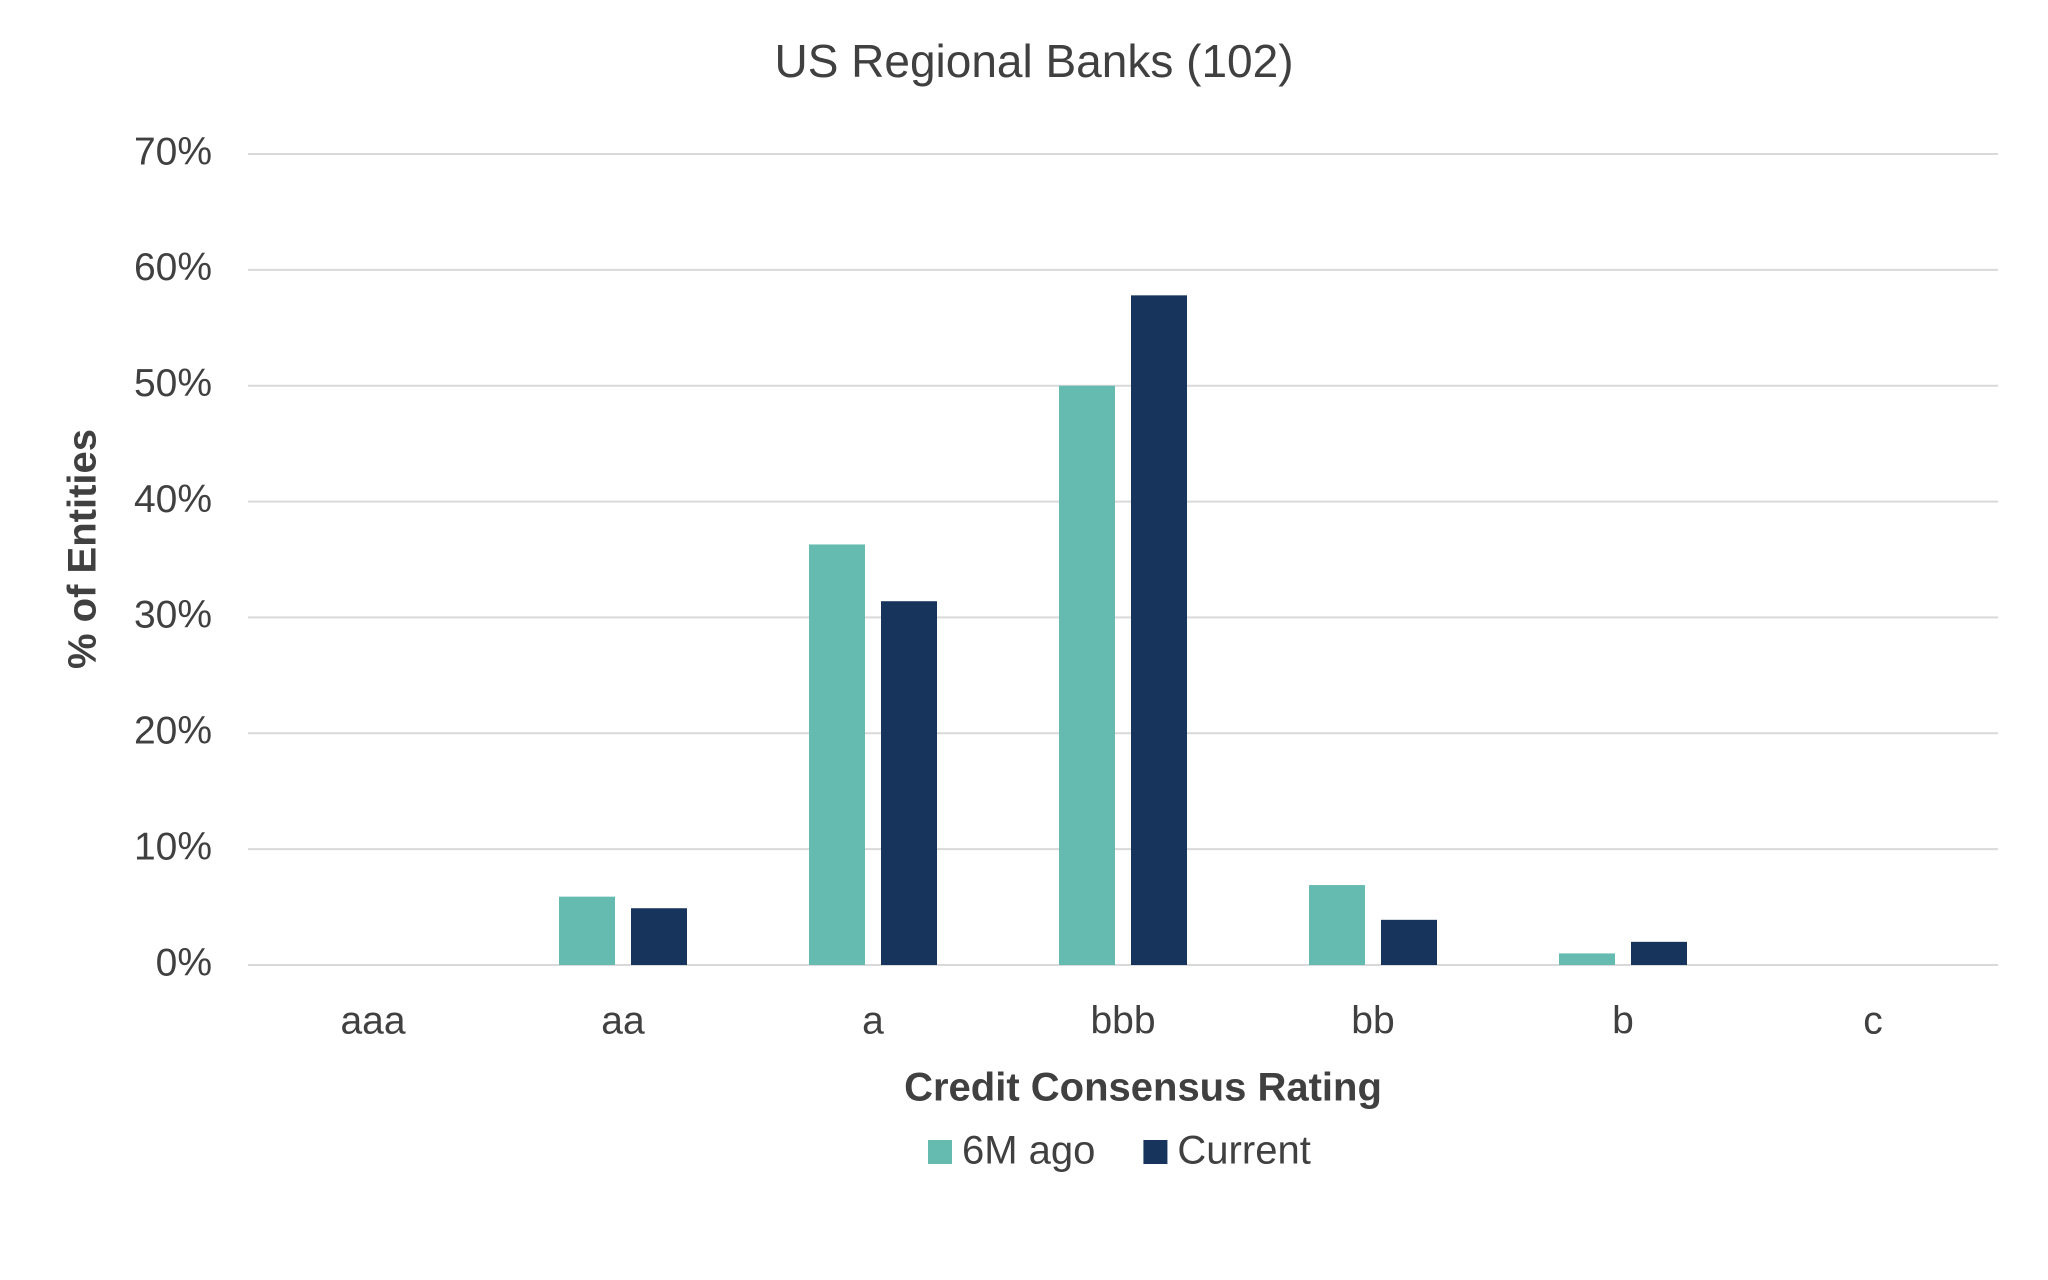  Describe the element at coordinates (873, 1020) in the screenshot. I see `x-tick-label: a` at that location.